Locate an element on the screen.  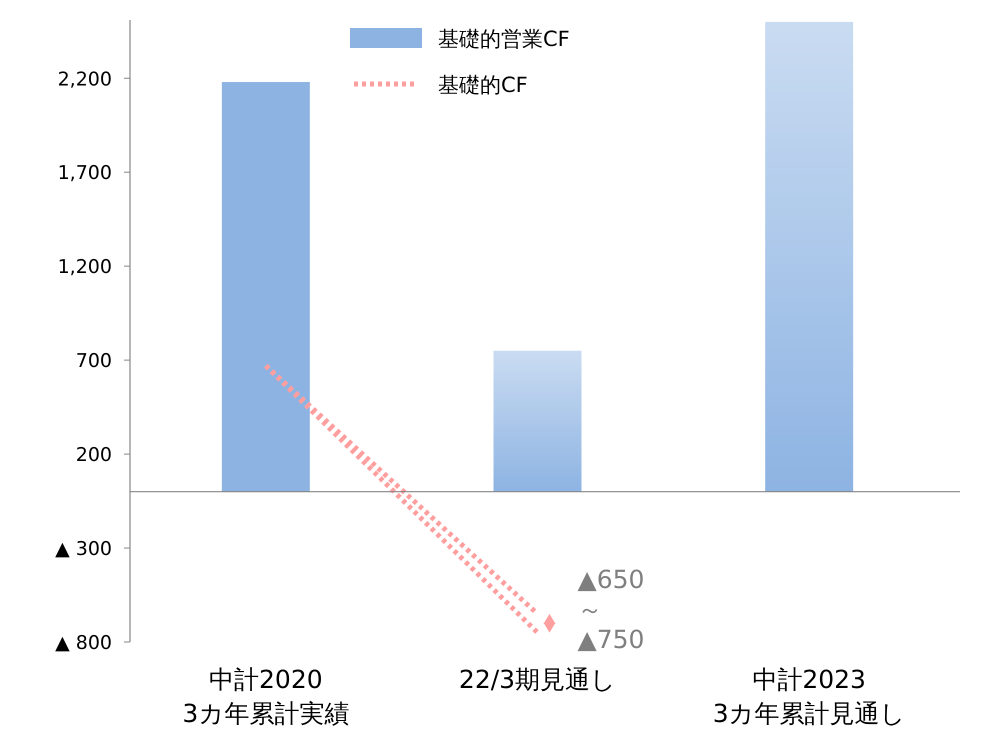
annotation: ～ is located at coordinates (590, 609).